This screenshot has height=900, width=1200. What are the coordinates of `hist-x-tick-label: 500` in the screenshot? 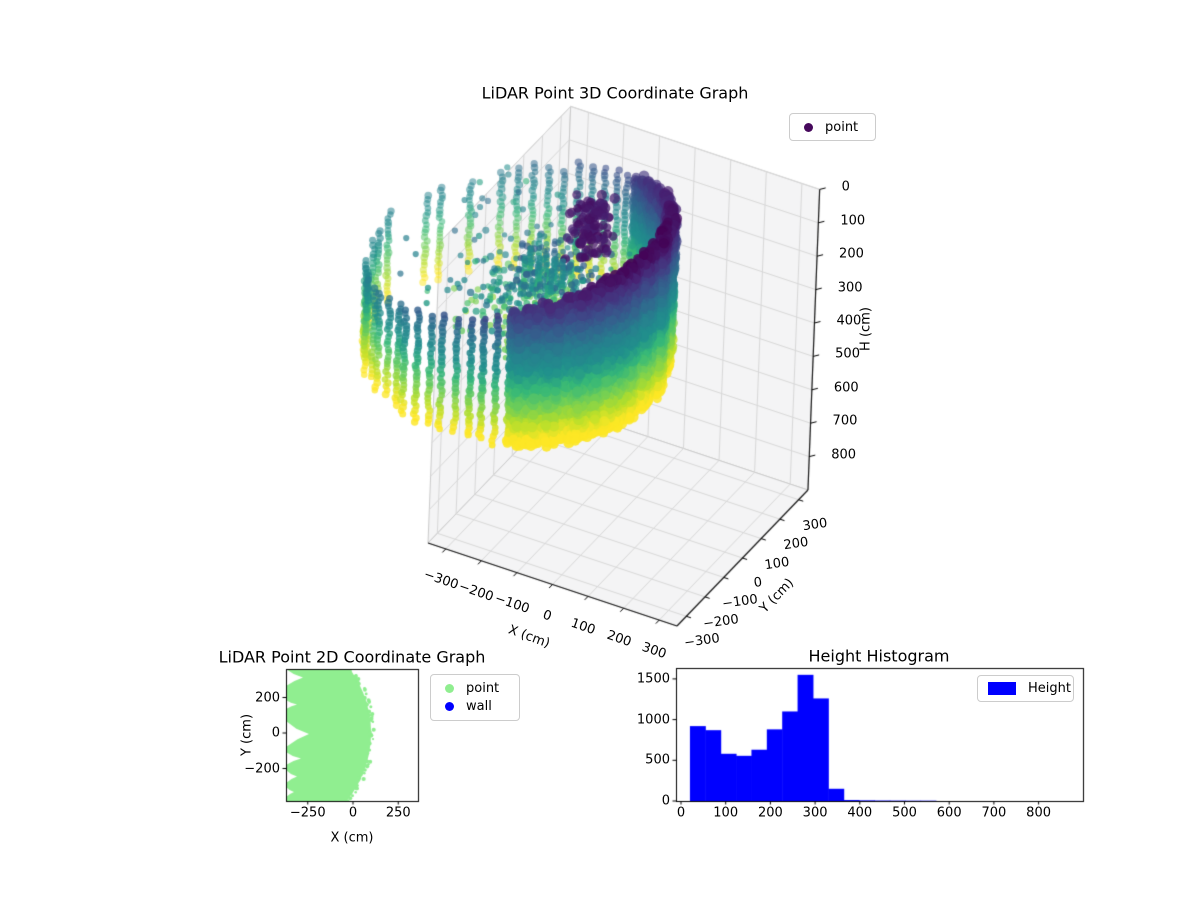 It's located at (904, 813).